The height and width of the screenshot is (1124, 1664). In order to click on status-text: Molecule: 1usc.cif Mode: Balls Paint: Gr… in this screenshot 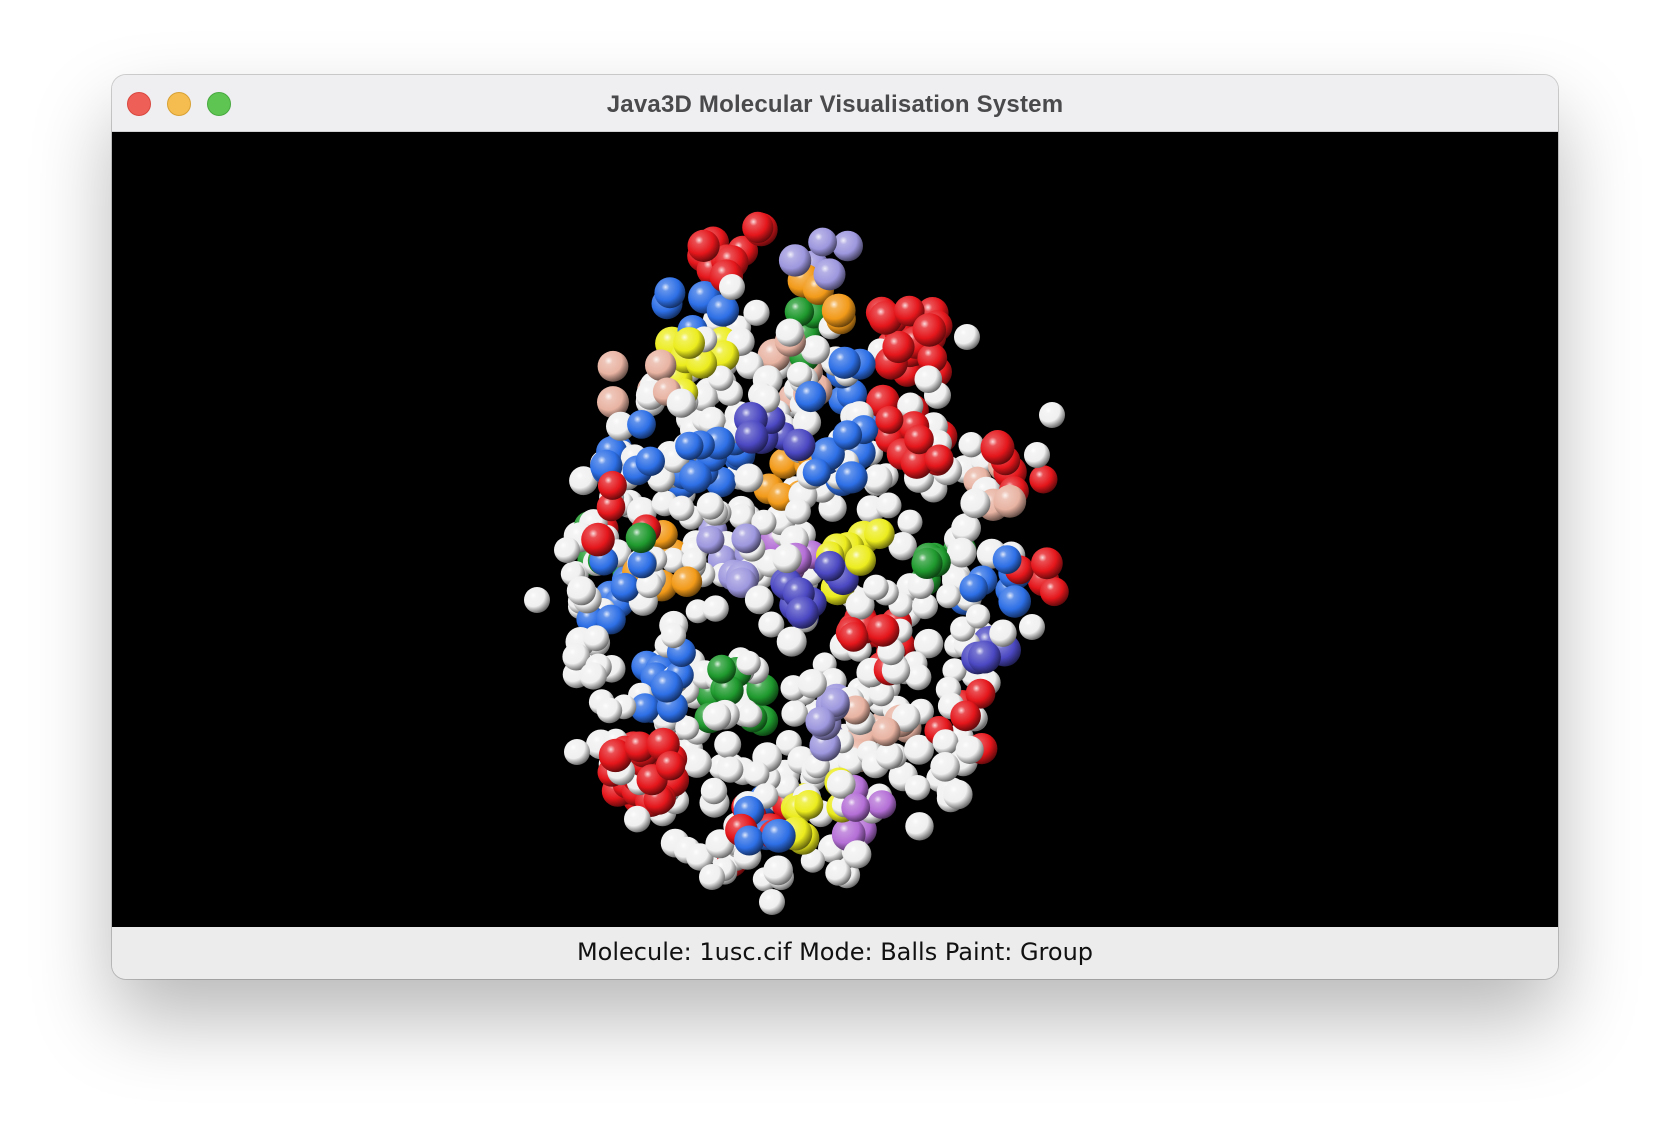, I will do `click(835, 952)`.